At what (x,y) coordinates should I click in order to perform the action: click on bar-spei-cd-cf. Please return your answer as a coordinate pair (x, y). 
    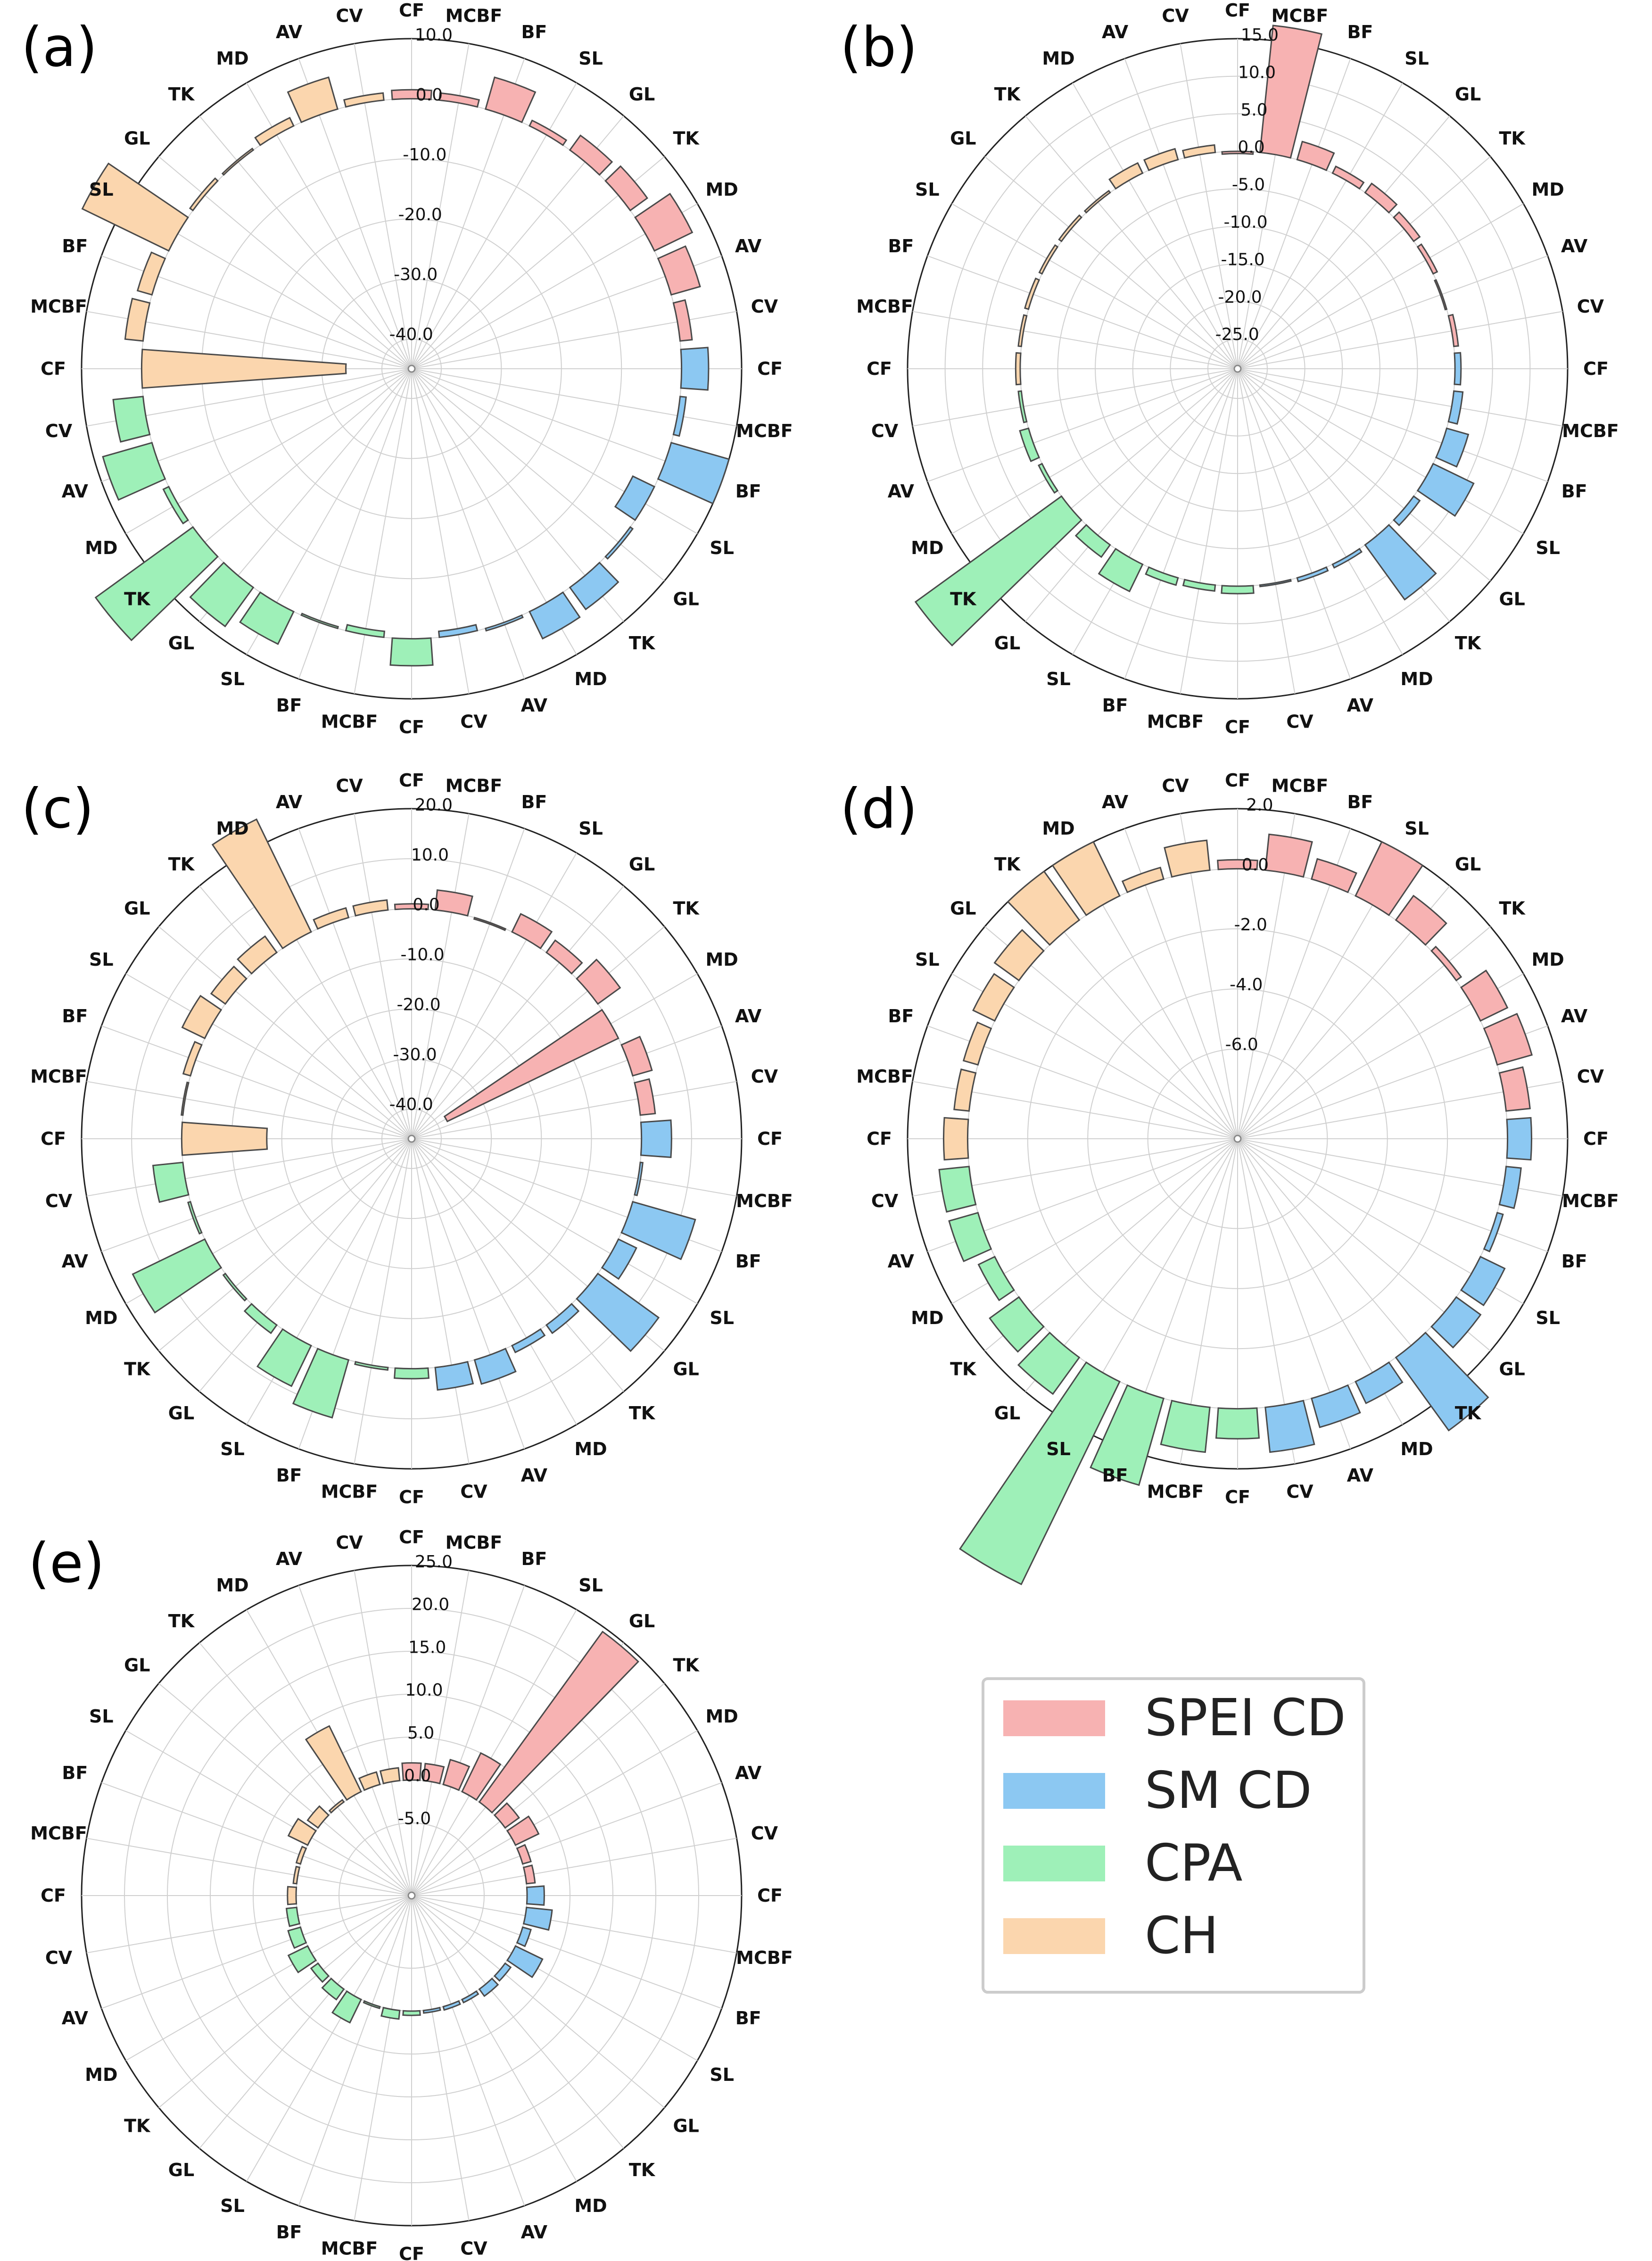
    Looking at the image, I should click on (1237, 153).